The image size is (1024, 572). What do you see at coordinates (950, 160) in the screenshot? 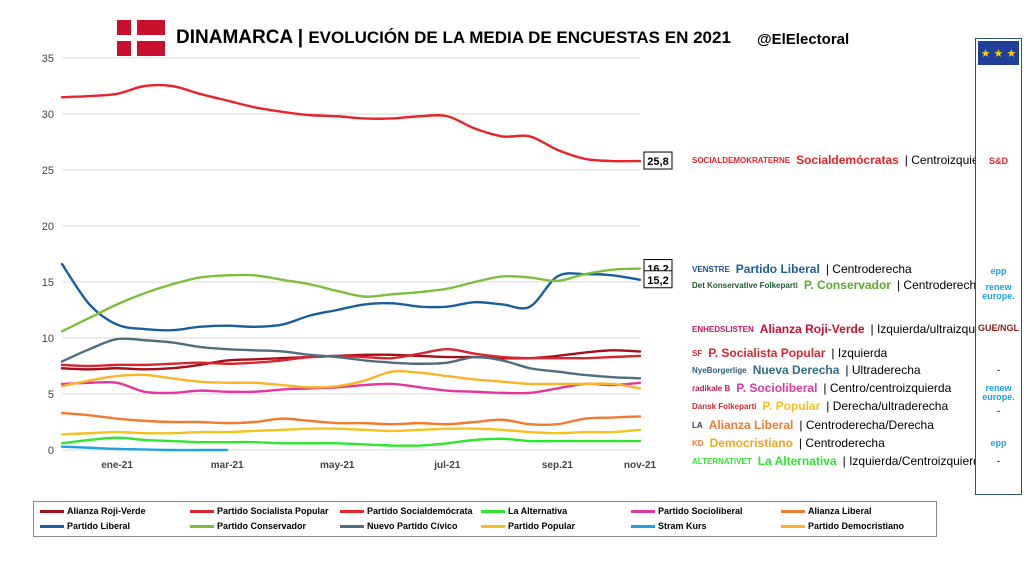
I see `party-ideology: | Centroizquierda` at bounding box center [950, 160].